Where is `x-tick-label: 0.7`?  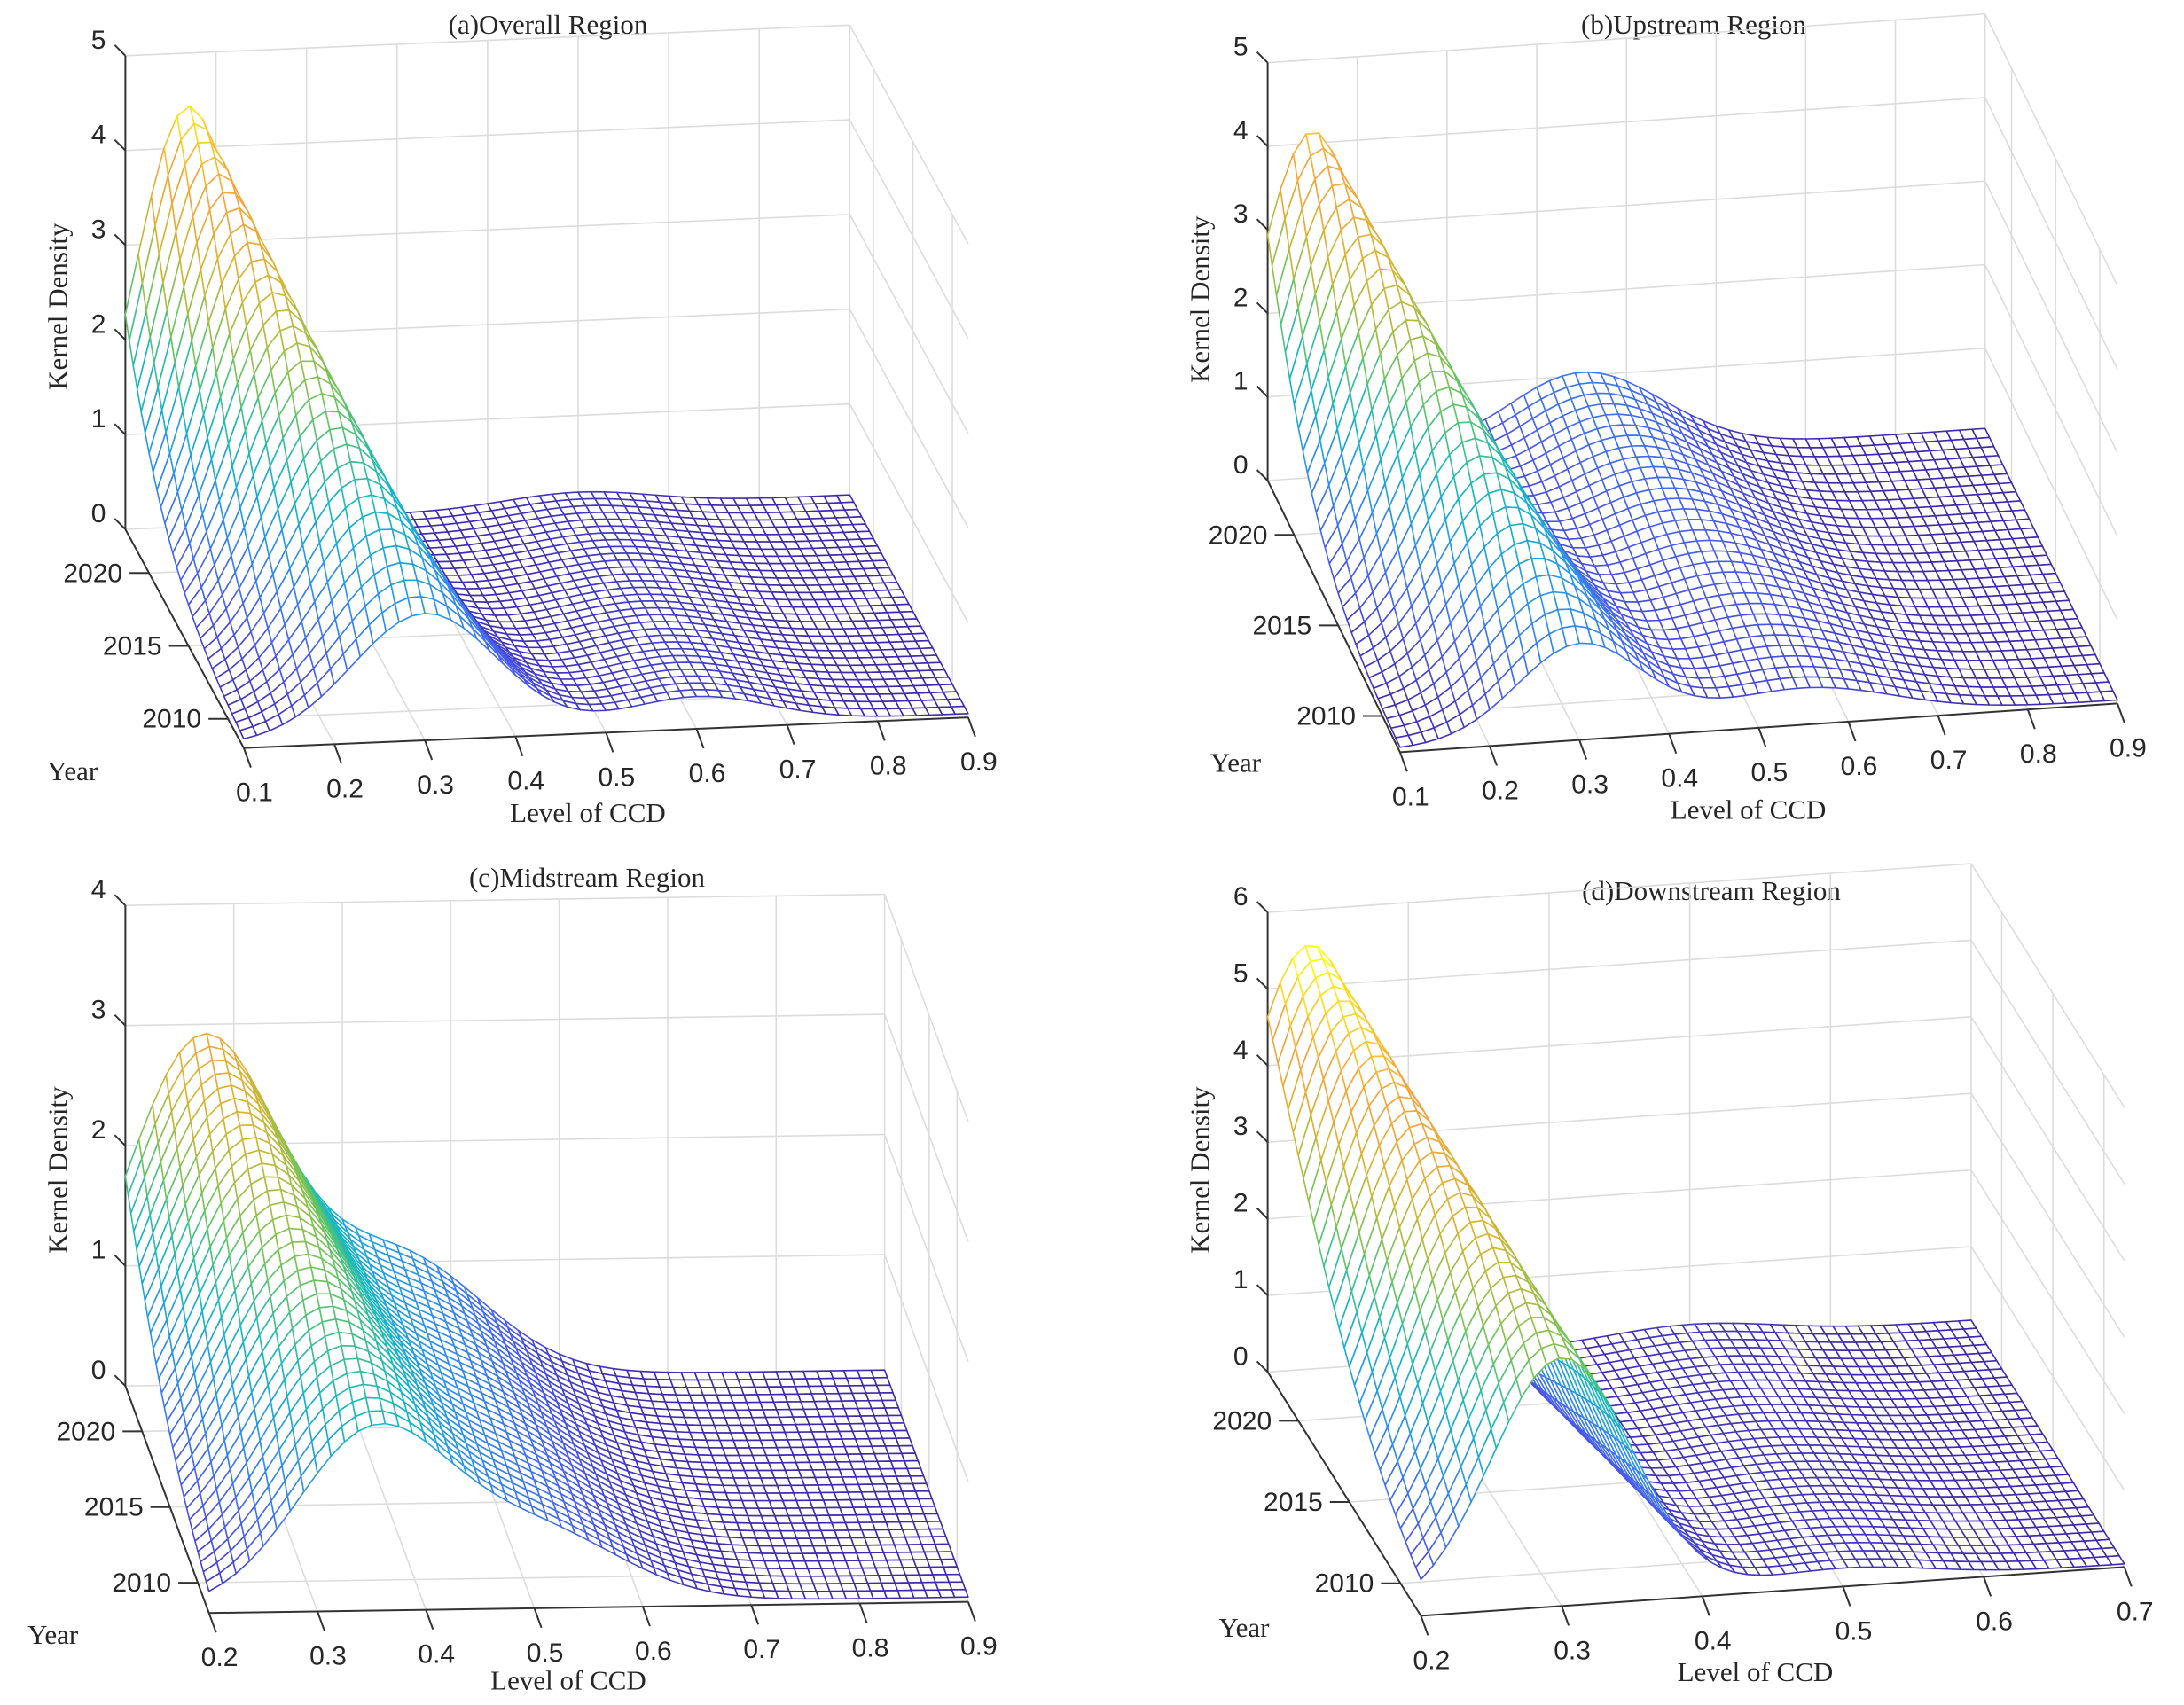 x-tick-label: 0.7 is located at coordinates (798, 770).